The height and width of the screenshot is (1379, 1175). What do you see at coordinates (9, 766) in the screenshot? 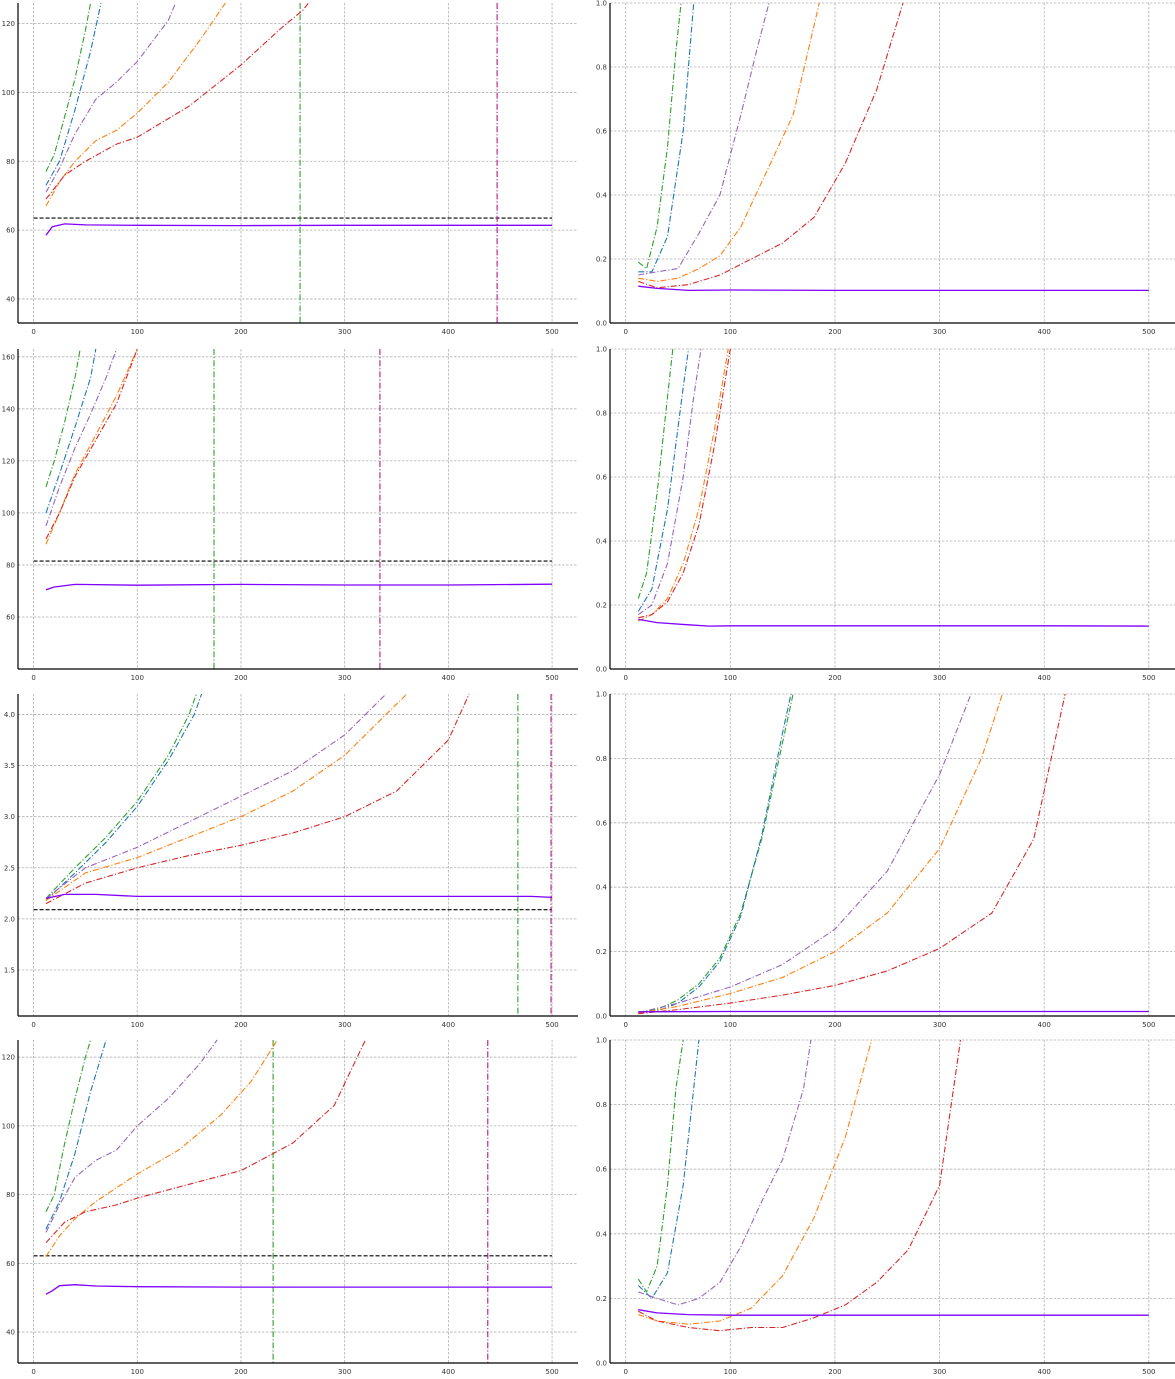
I see `y-tick-label: 3.5` at bounding box center [9, 766].